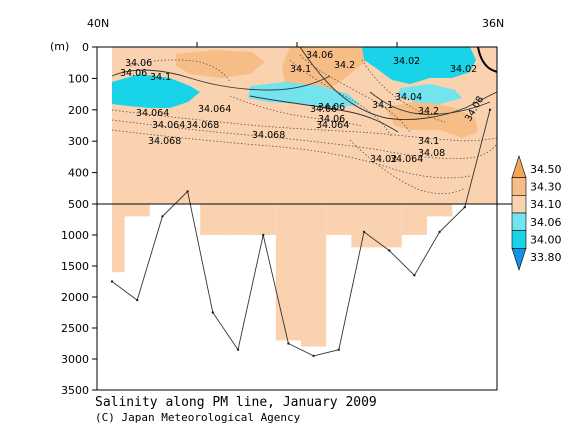 This screenshot has height=441, width=570. Describe the element at coordinates (408, 97) in the screenshot. I see `contour-label: 34.04` at that location.